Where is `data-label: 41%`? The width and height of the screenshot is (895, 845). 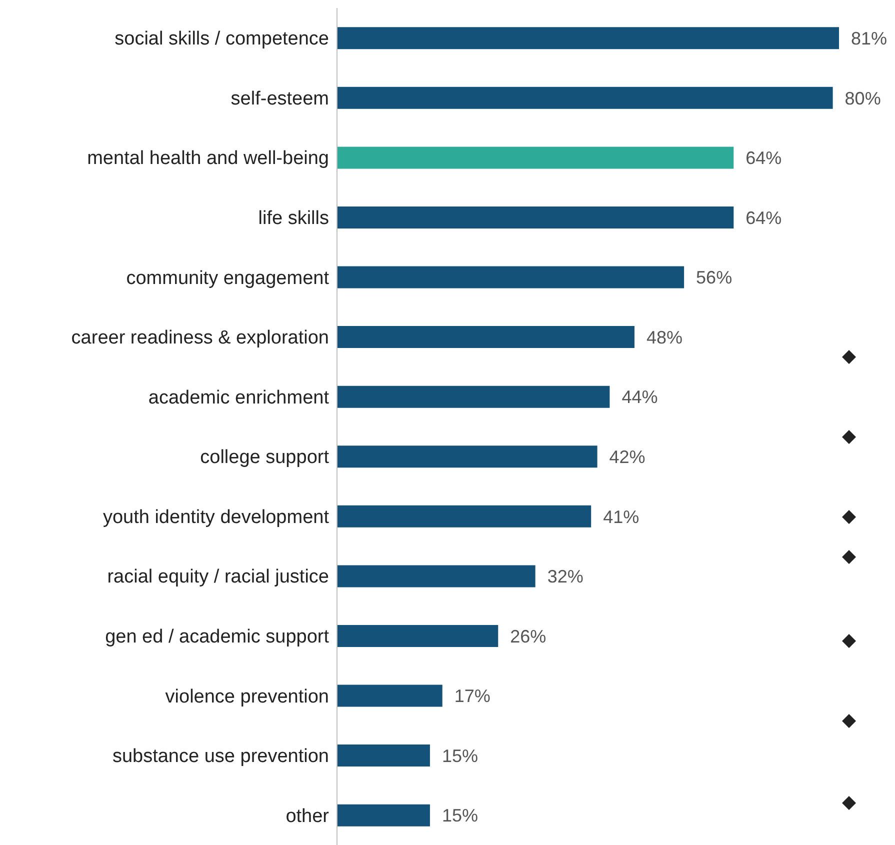 data-label: 41% is located at coordinates (621, 516).